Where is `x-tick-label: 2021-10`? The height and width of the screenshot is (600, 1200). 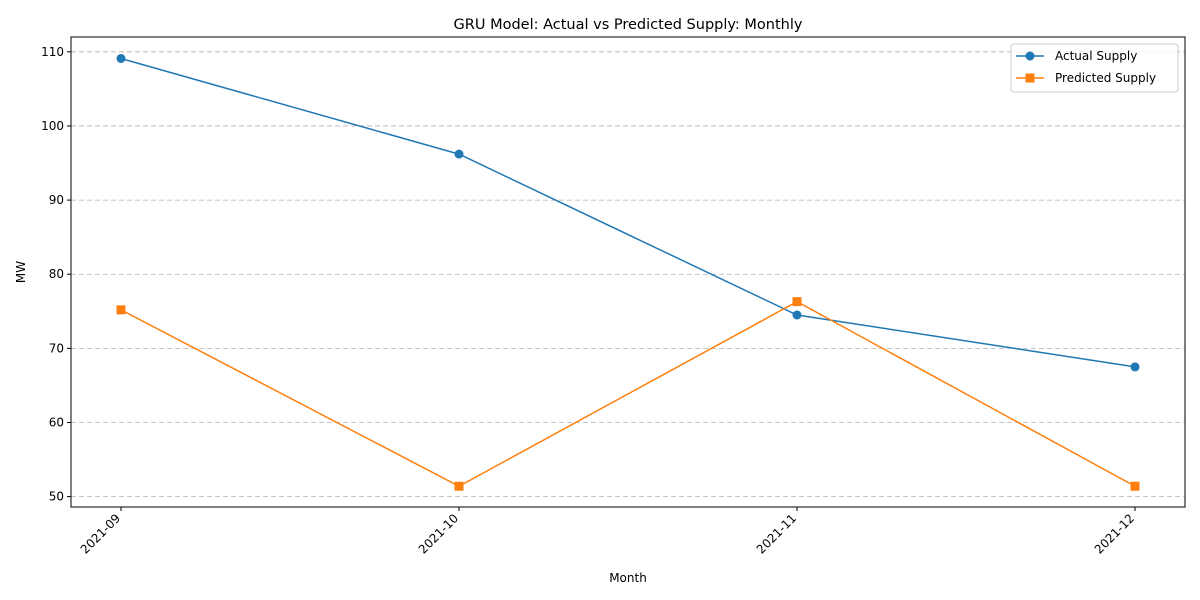
x-tick-label: 2021-10 is located at coordinates (438, 533).